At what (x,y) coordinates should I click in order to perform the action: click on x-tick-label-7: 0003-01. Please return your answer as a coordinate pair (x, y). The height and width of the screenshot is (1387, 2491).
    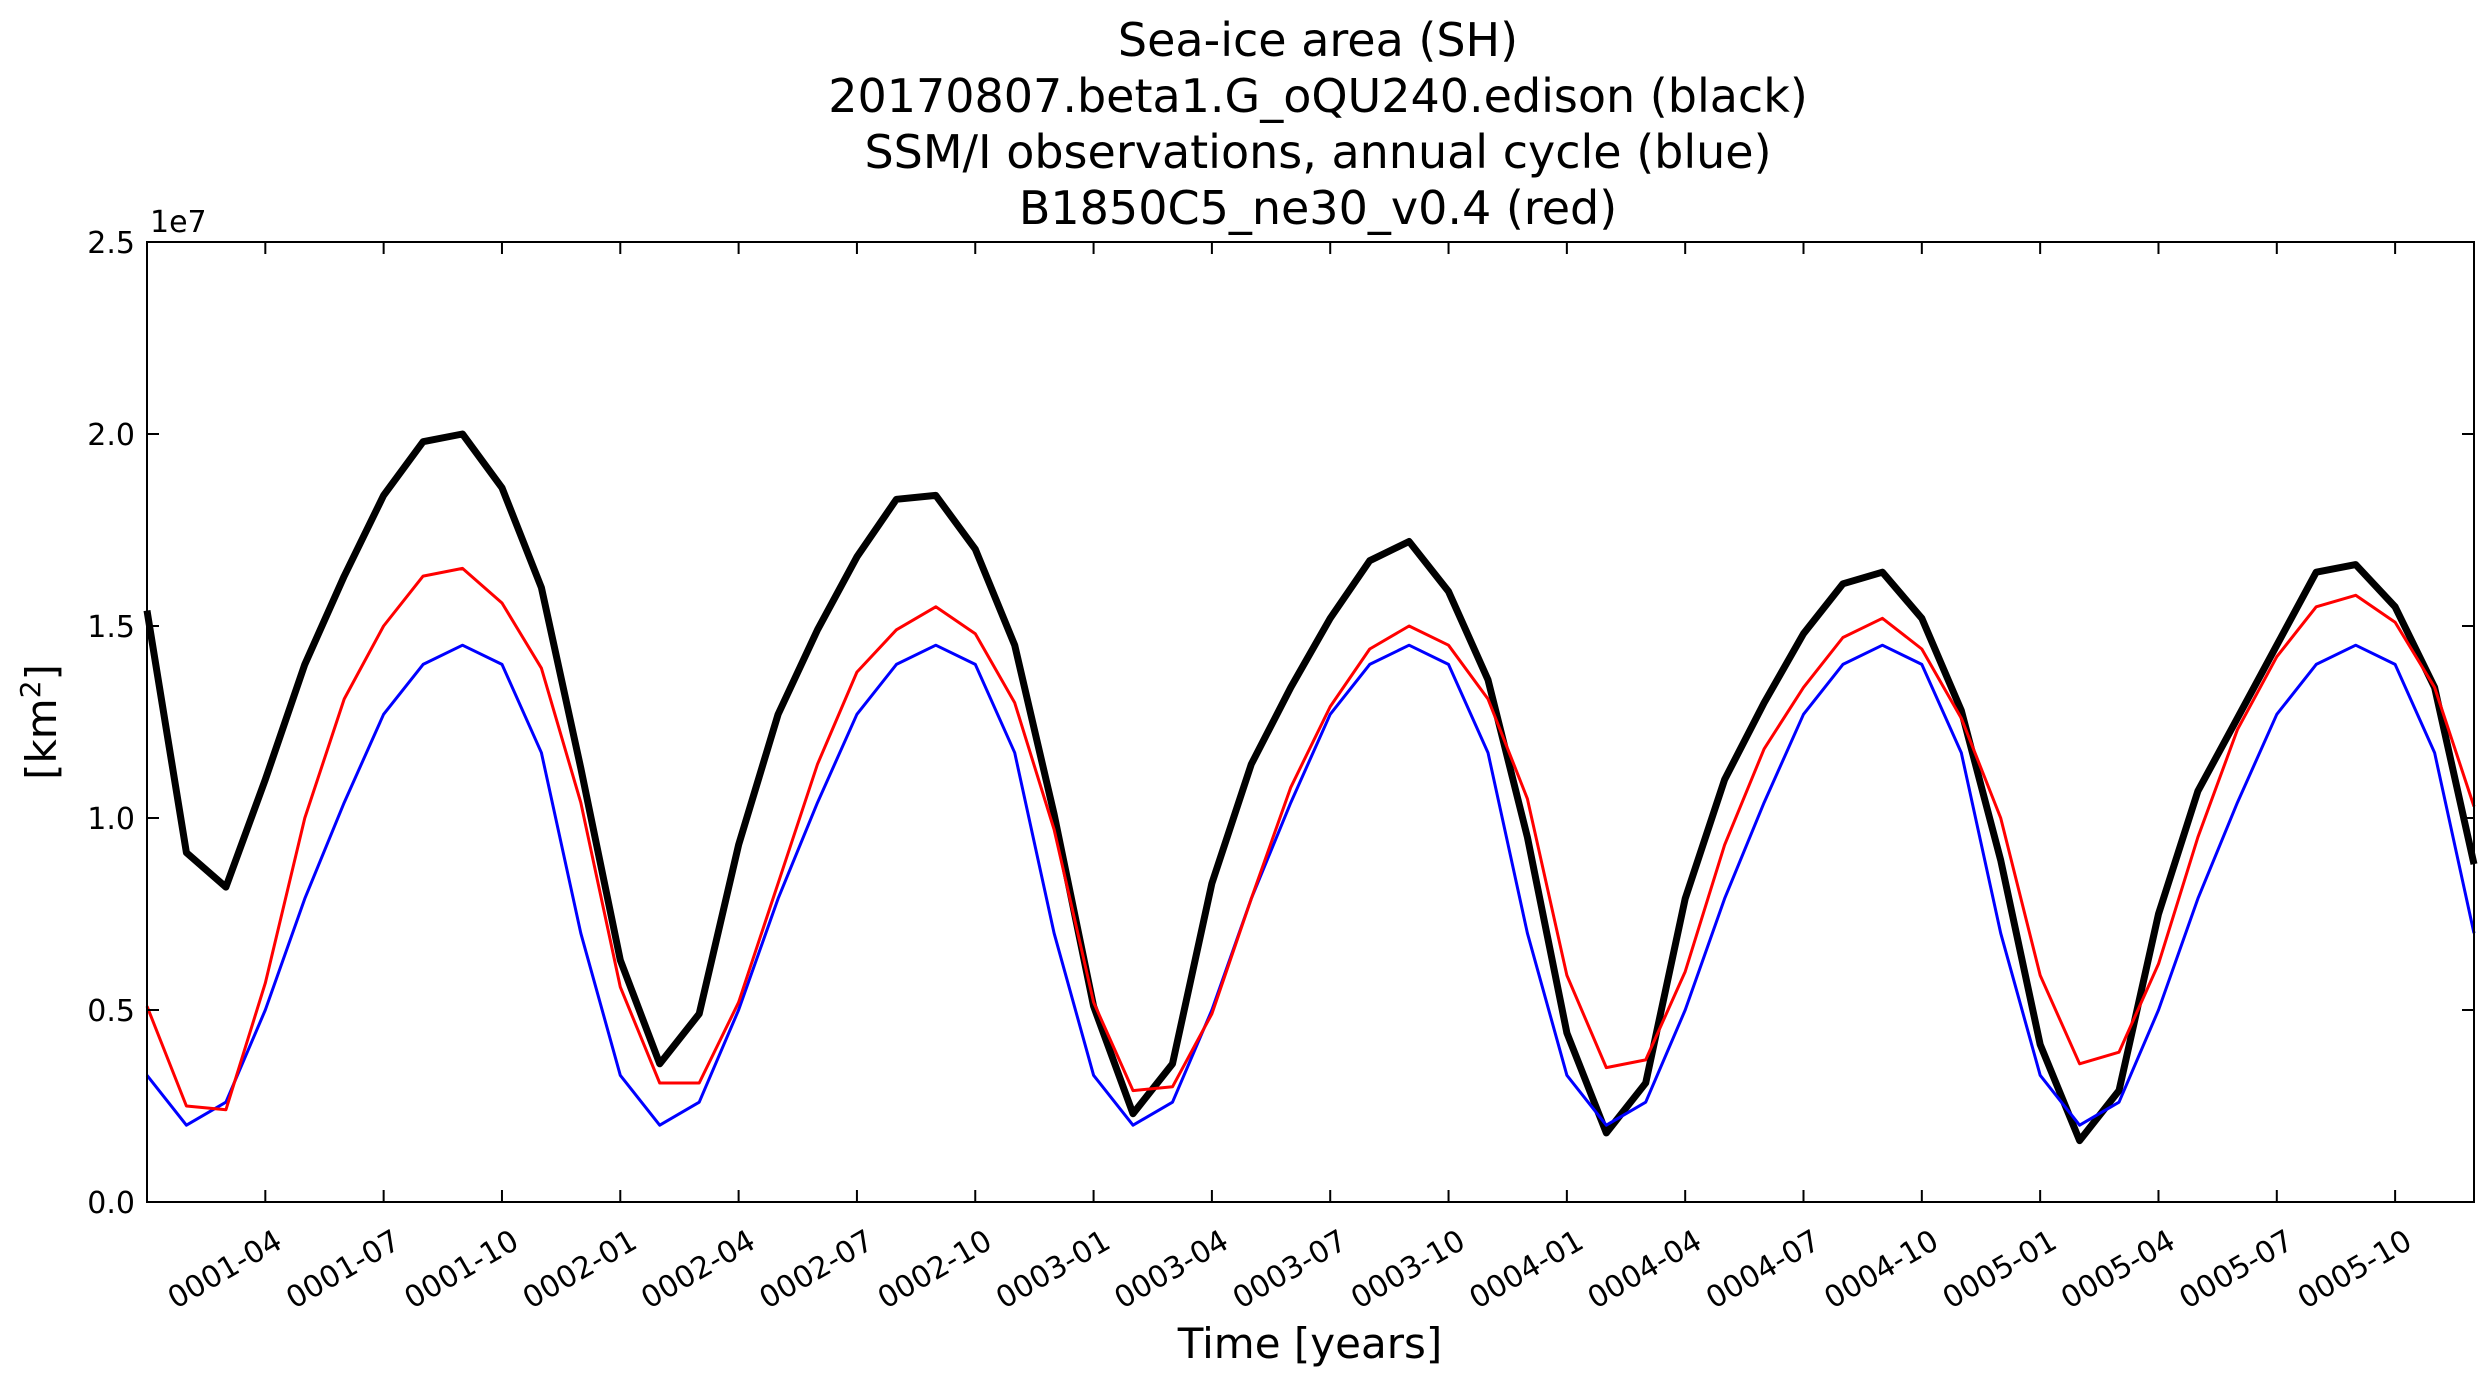
    Looking at the image, I should click on (1053, 1269).